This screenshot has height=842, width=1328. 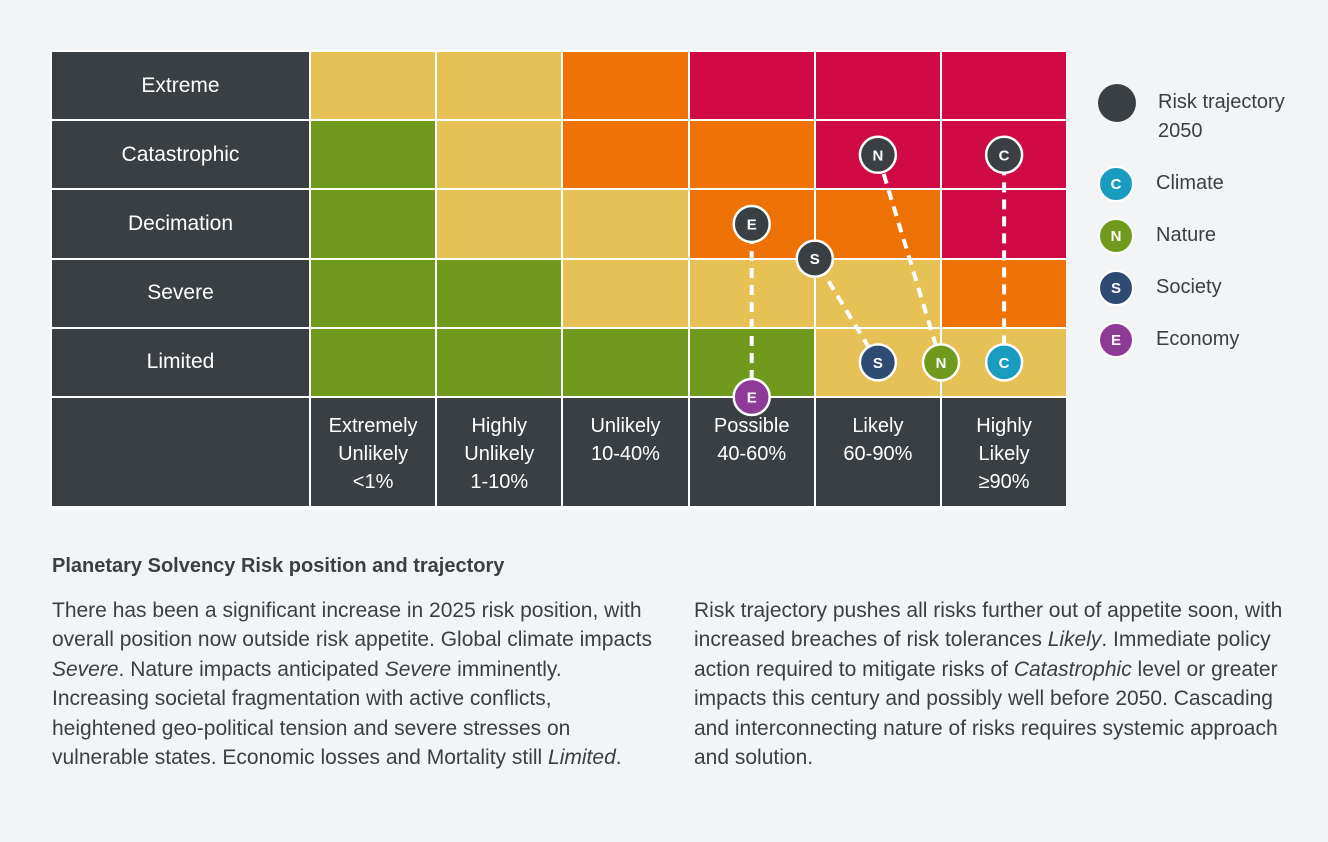 I want to click on marker-2050-nature: N, so click(x=878, y=155).